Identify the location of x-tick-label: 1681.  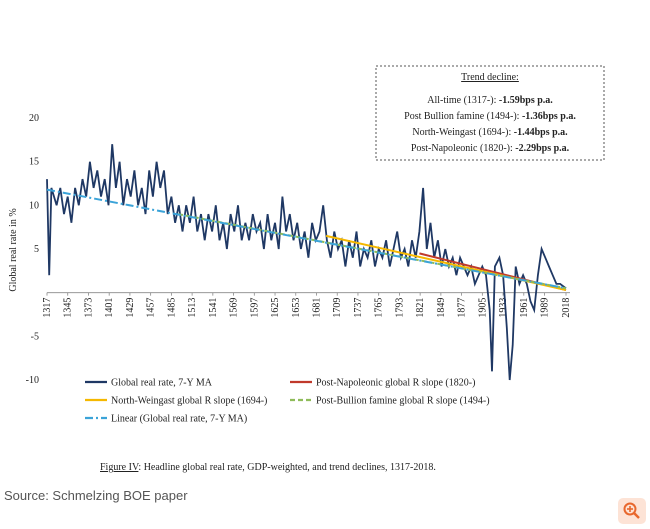
(316, 308).